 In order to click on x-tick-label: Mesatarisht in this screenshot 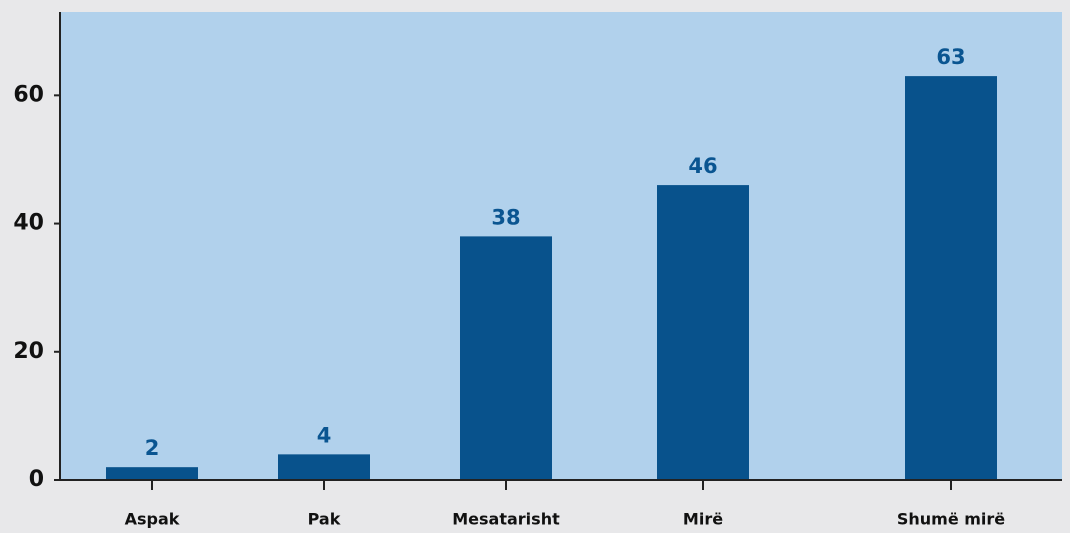, I will do `click(506, 519)`.